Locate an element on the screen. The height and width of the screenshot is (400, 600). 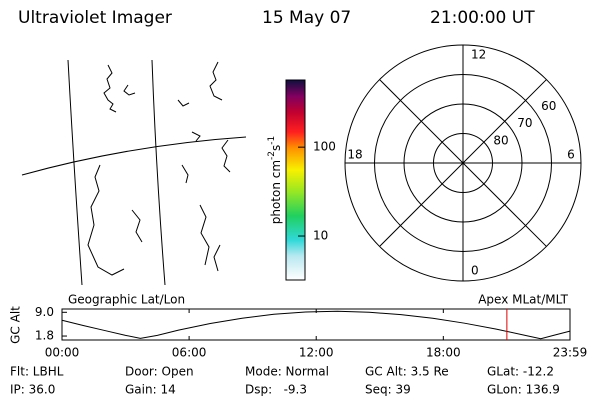
y-tick-label: 9.0 is located at coordinates (44, 312).